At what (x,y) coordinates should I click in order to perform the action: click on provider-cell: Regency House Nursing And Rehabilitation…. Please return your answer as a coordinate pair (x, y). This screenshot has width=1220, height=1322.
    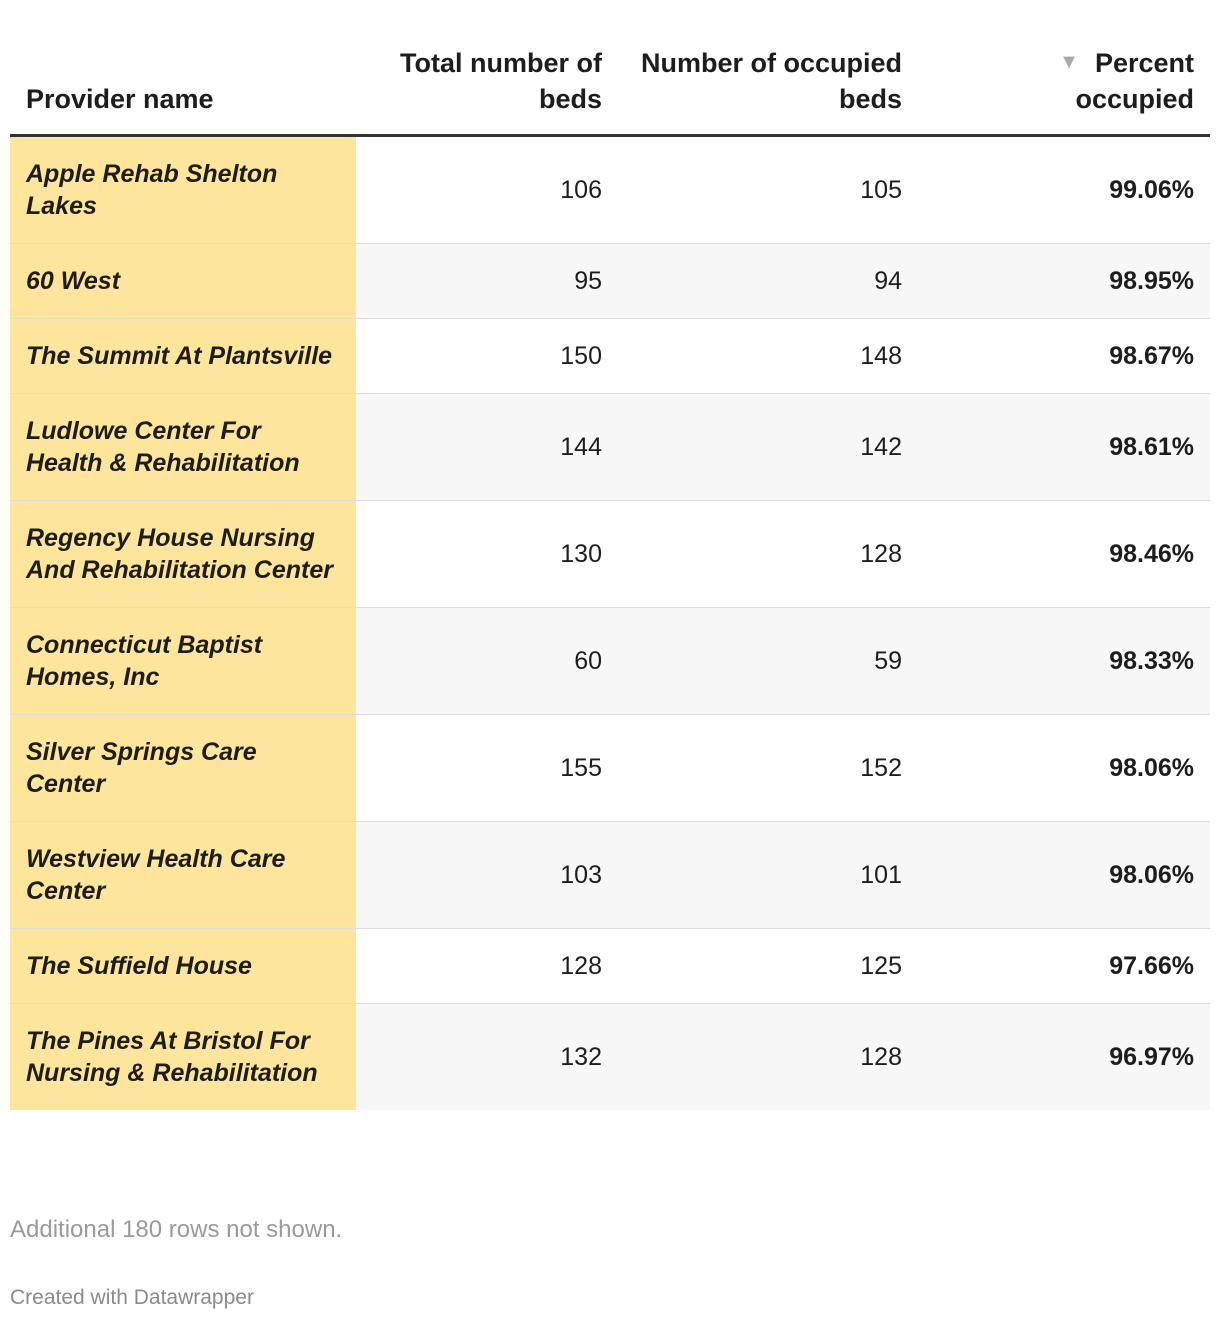
    Looking at the image, I should click on (183, 554).